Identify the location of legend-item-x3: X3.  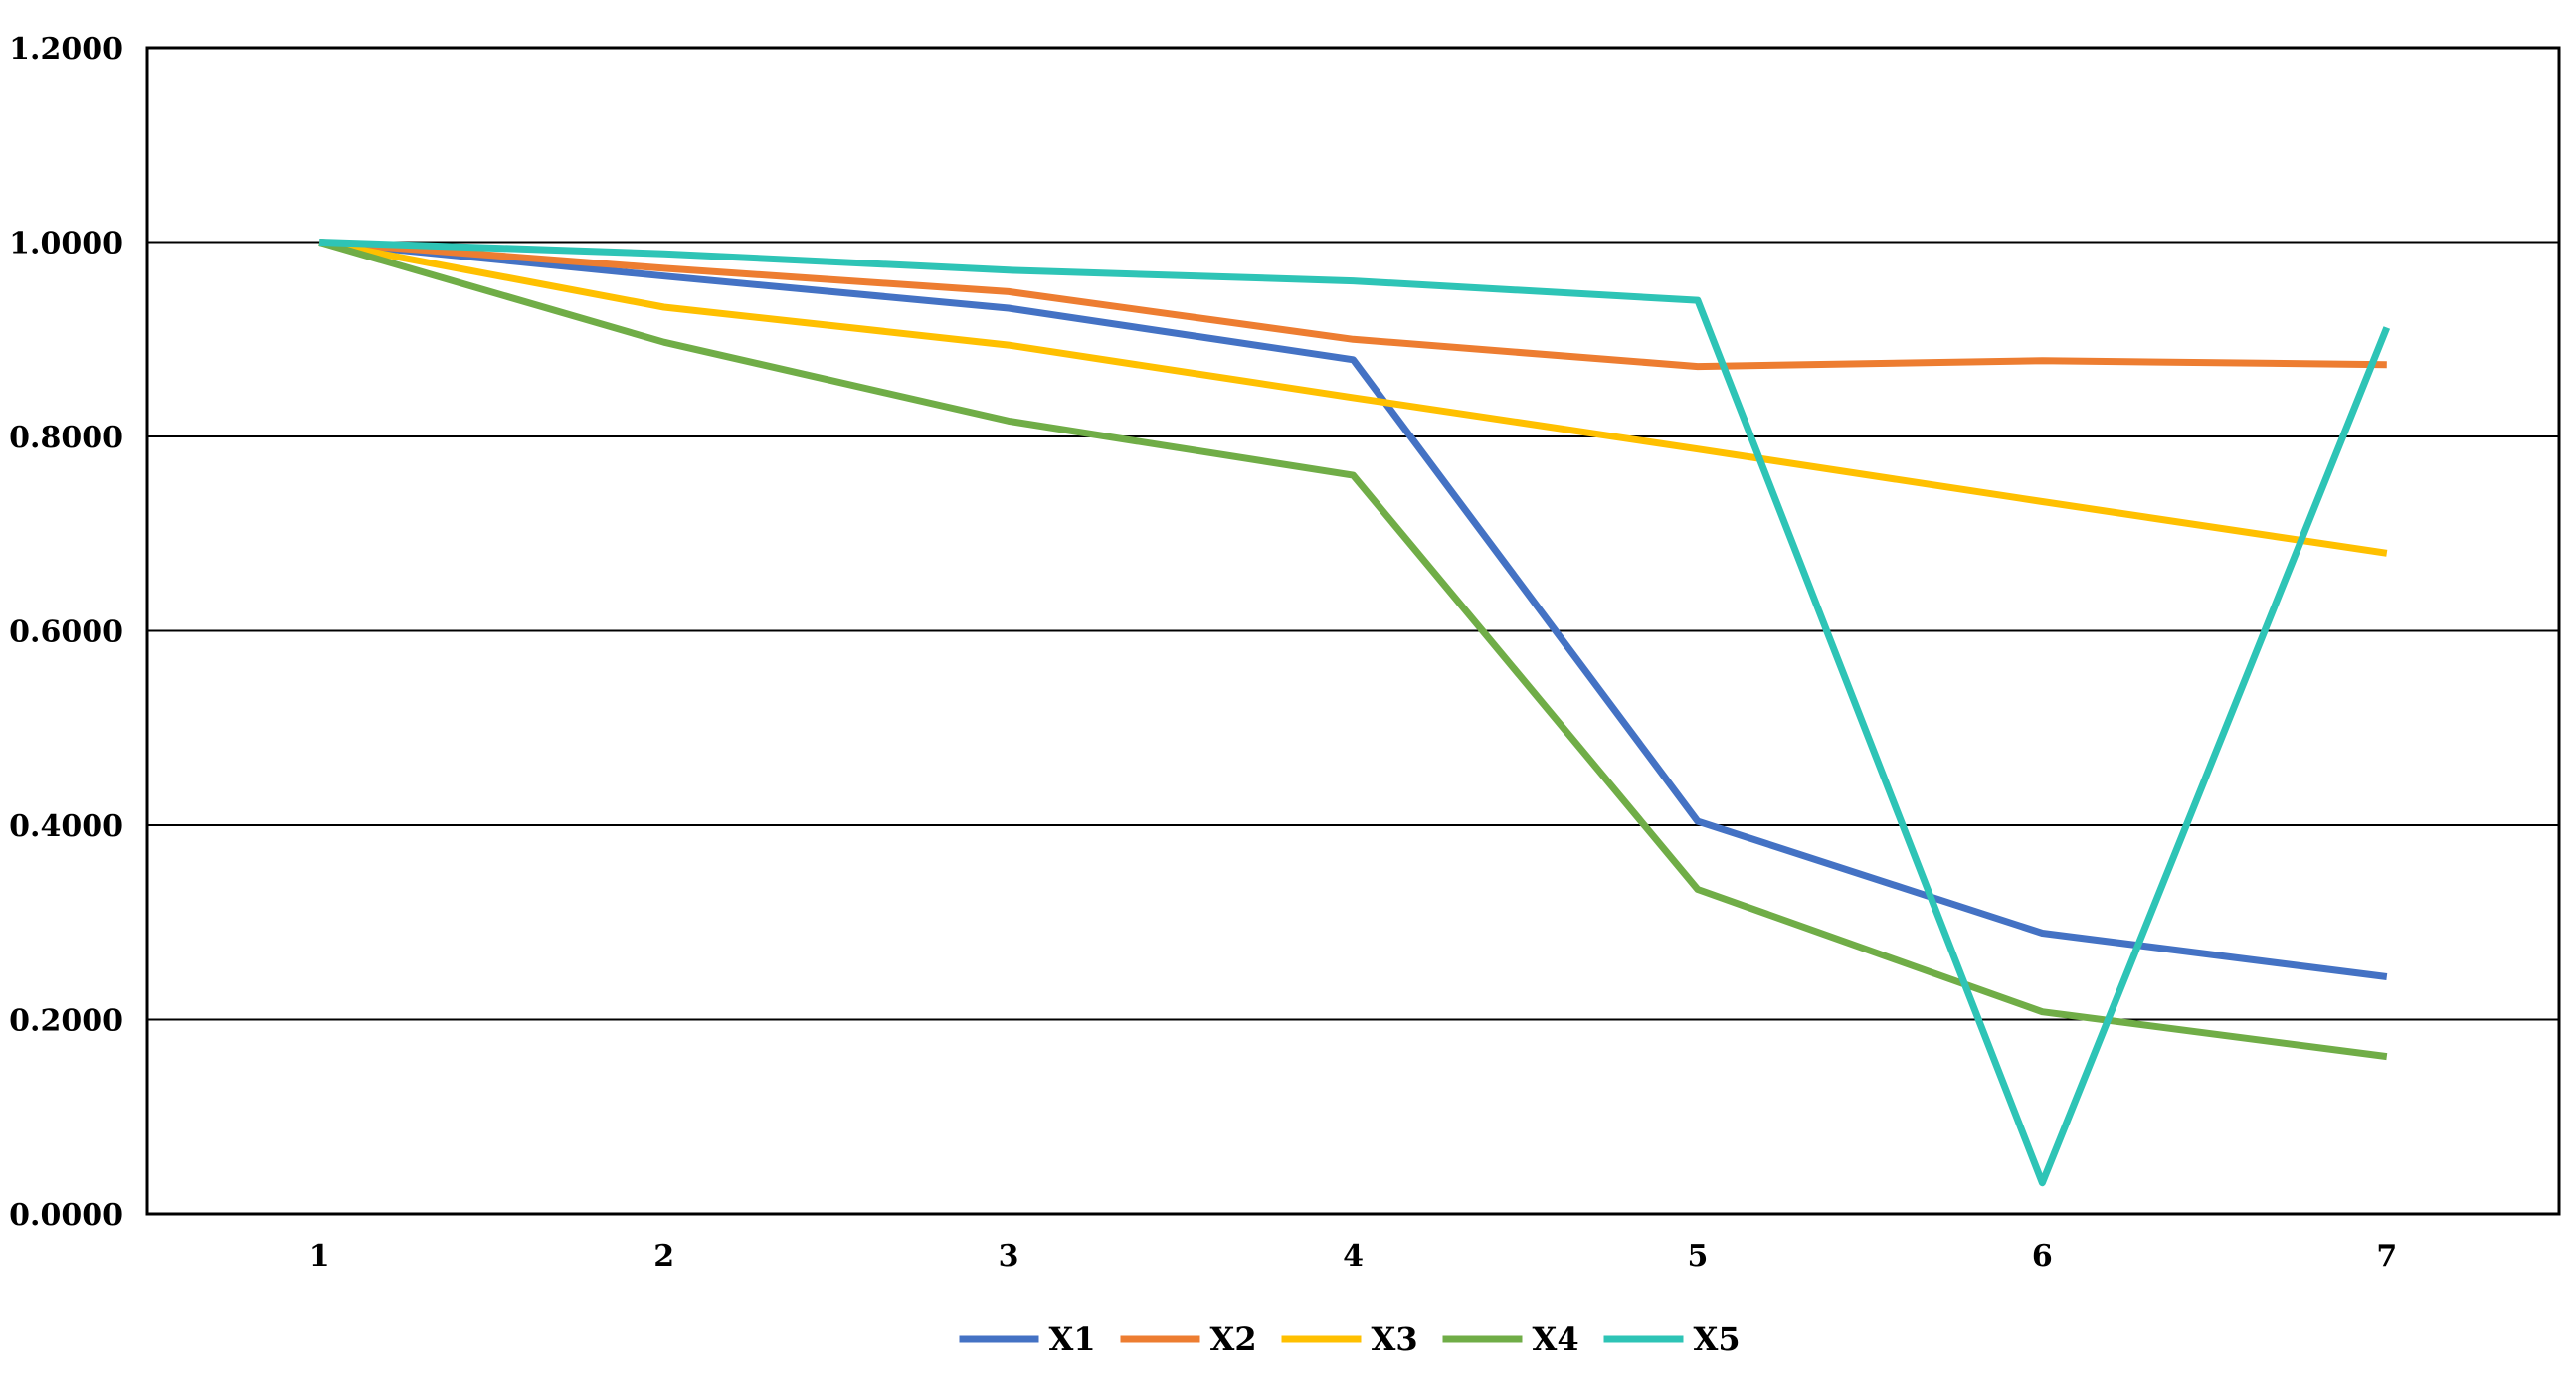
(1349, 1339).